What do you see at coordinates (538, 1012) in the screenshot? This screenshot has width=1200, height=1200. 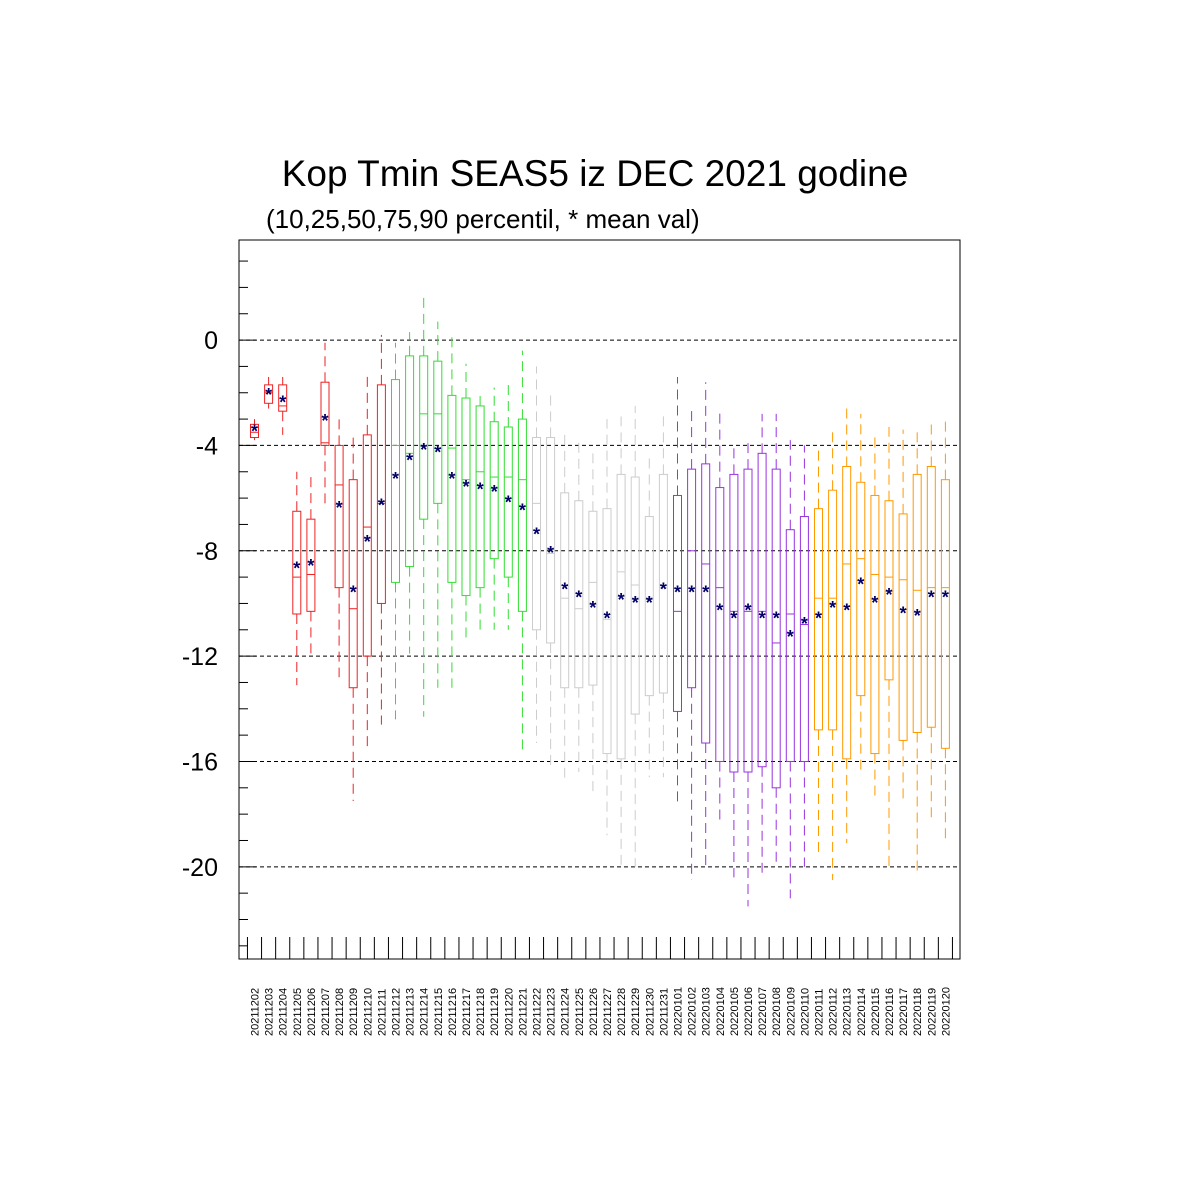 I see `x-tick-label: 20211222` at bounding box center [538, 1012].